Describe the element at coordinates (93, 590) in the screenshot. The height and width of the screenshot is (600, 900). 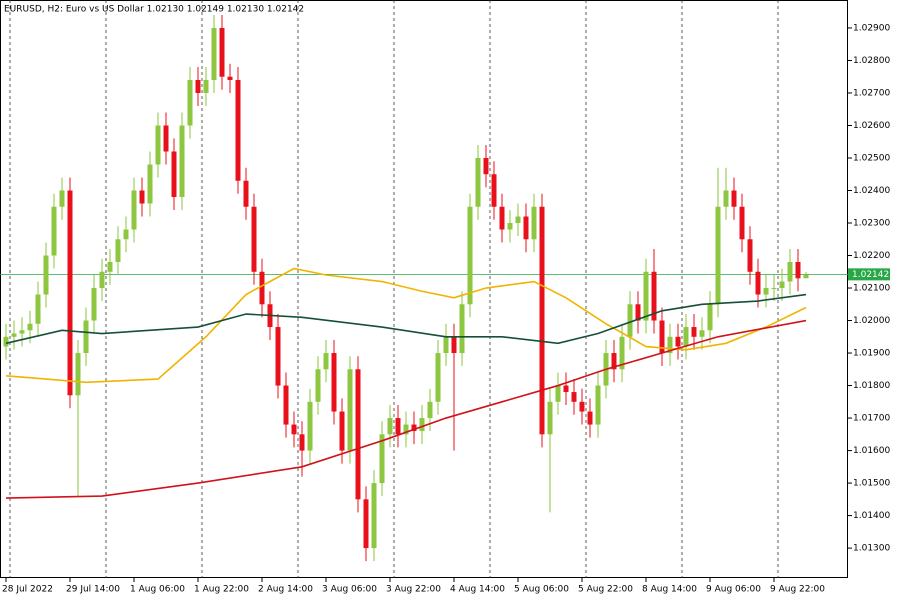
I see `x-tick-label: 29 Jul 14:00` at that location.